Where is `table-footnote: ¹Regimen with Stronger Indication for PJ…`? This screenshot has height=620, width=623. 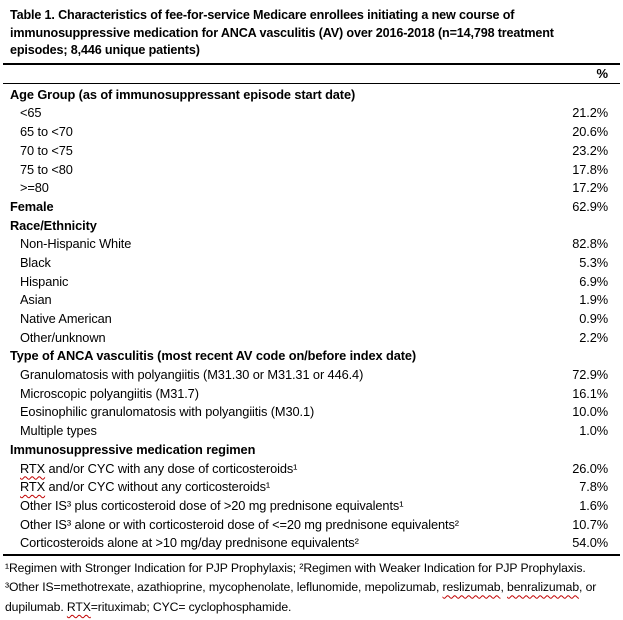 table-footnote: ¹Regimen with Stronger Indication for PJ… is located at coordinates (311, 586).